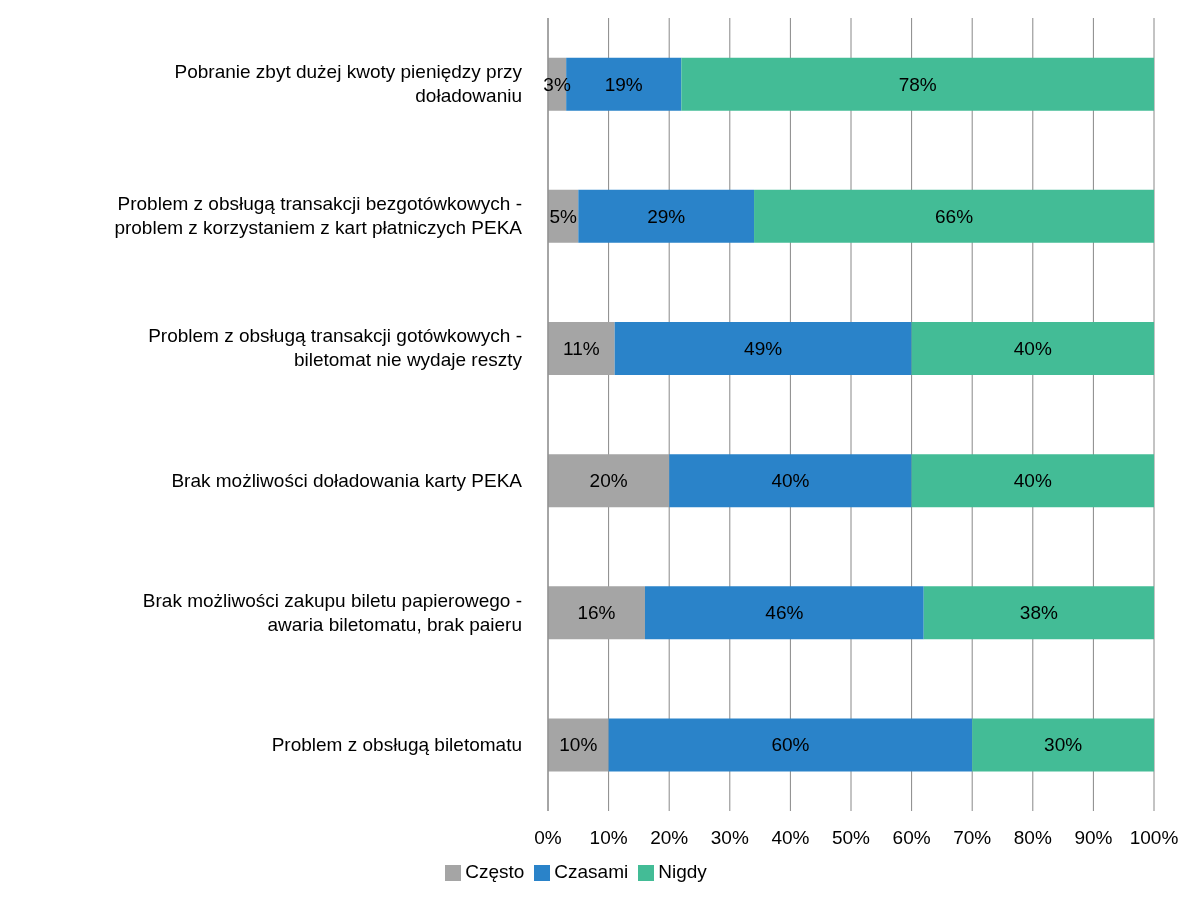 Image resolution: width=1202 pixels, height=901 pixels. I want to click on x-tick-label: 100%, so click(1154, 838).